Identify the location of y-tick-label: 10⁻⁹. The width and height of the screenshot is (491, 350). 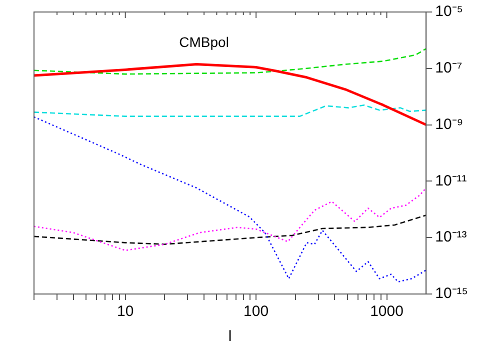
(449, 124).